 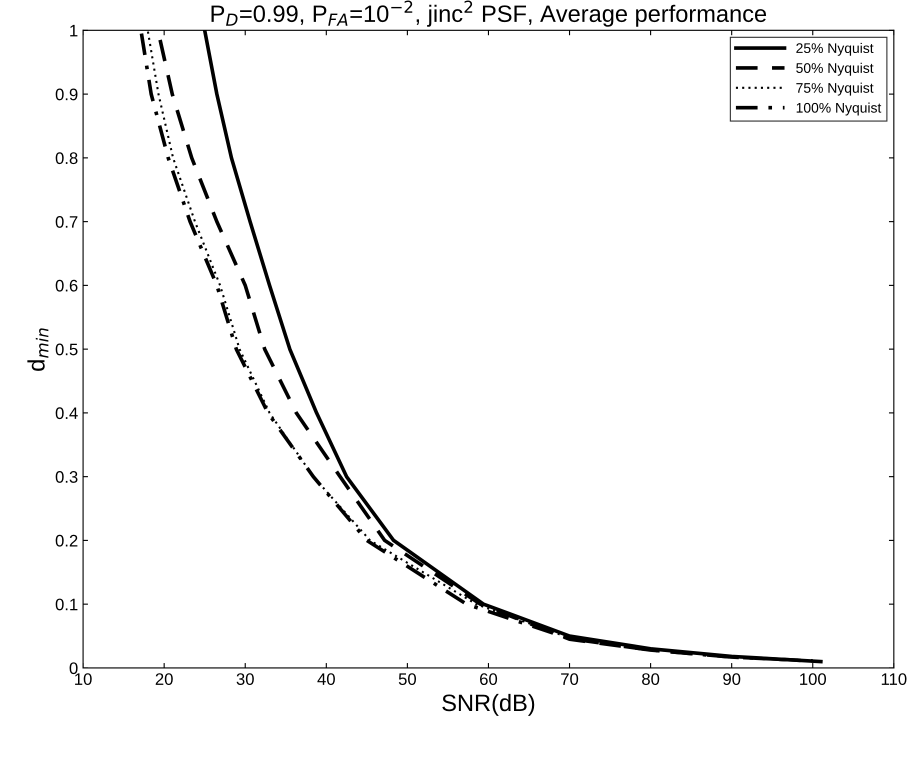 What do you see at coordinates (569, 679) in the screenshot?
I see `x-tick-label: 70` at bounding box center [569, 679].